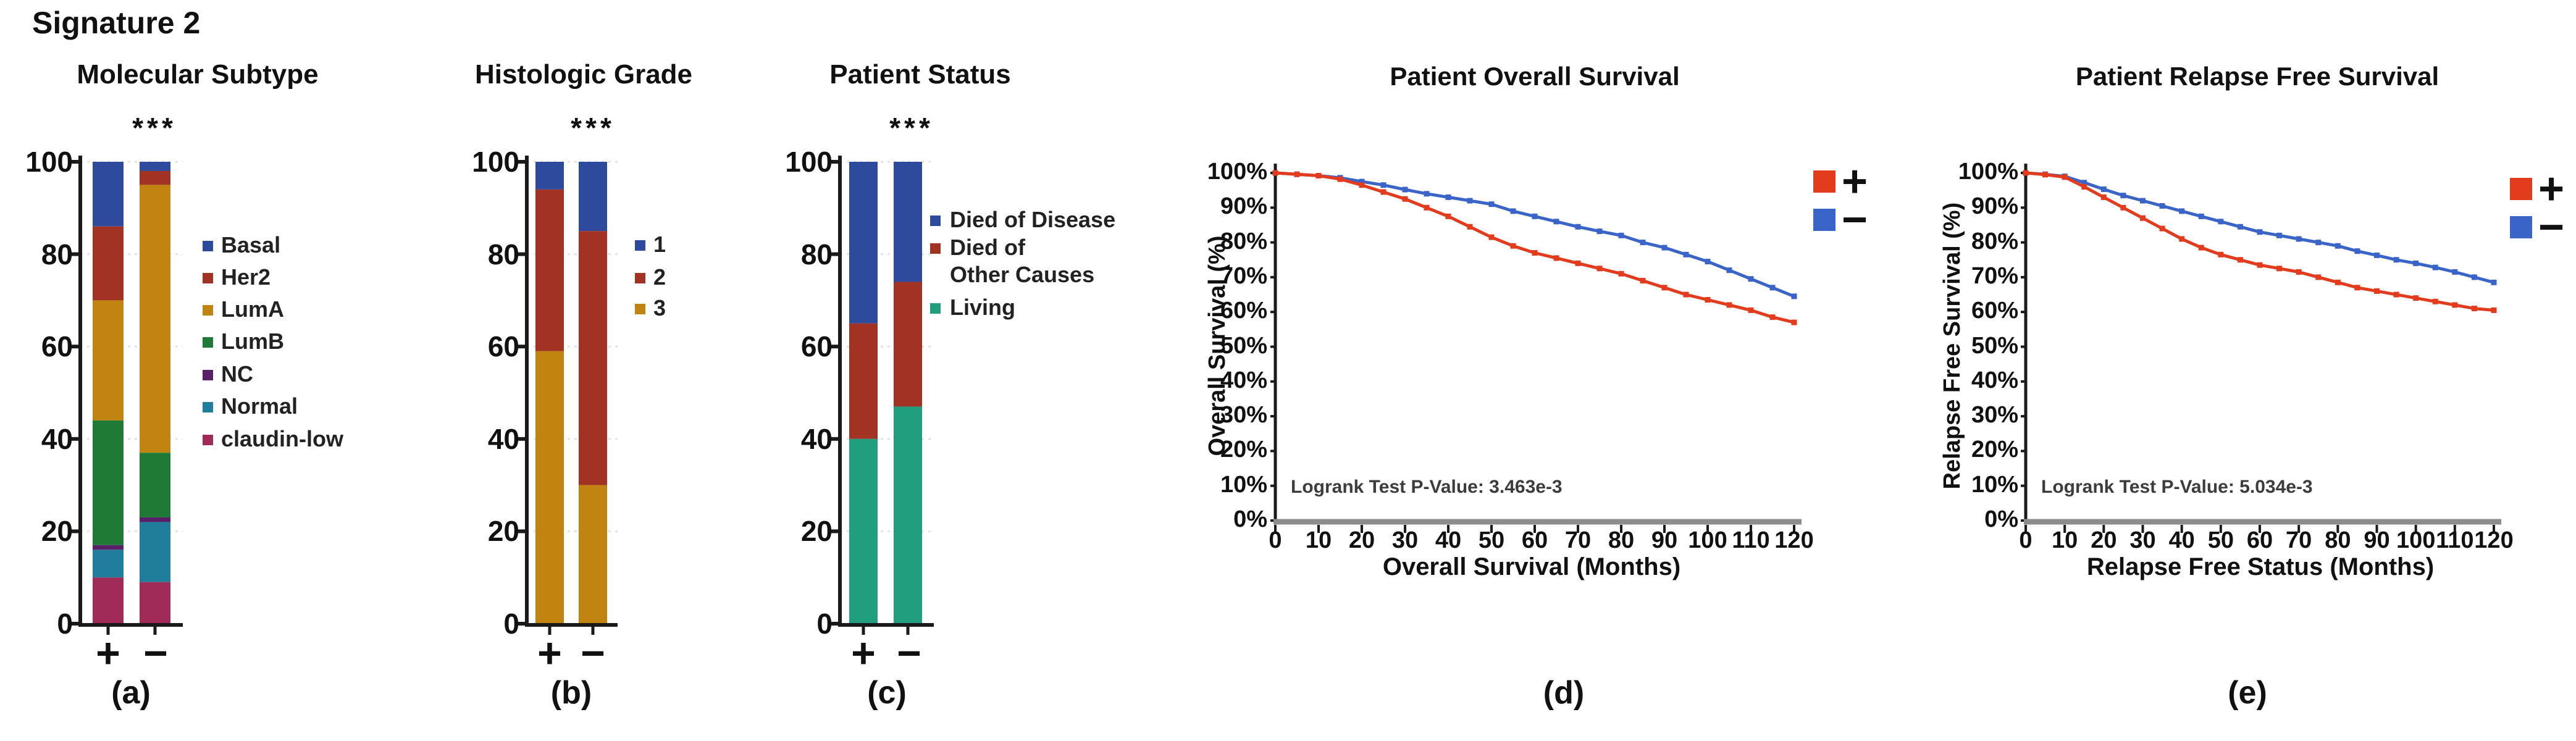  Describe the element at coordinates (864, 531) in the screenshot. I see `bar-segment-living` at that location.